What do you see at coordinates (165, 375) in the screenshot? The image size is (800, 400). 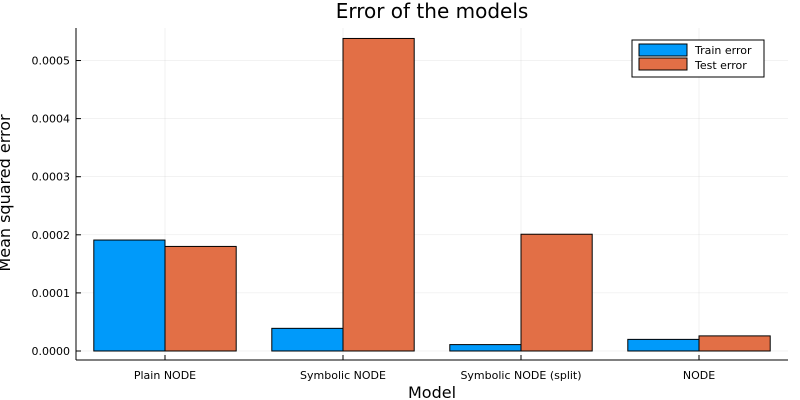 I see `x-tick-label: Plain NODE` at bounding box center [165, 375].